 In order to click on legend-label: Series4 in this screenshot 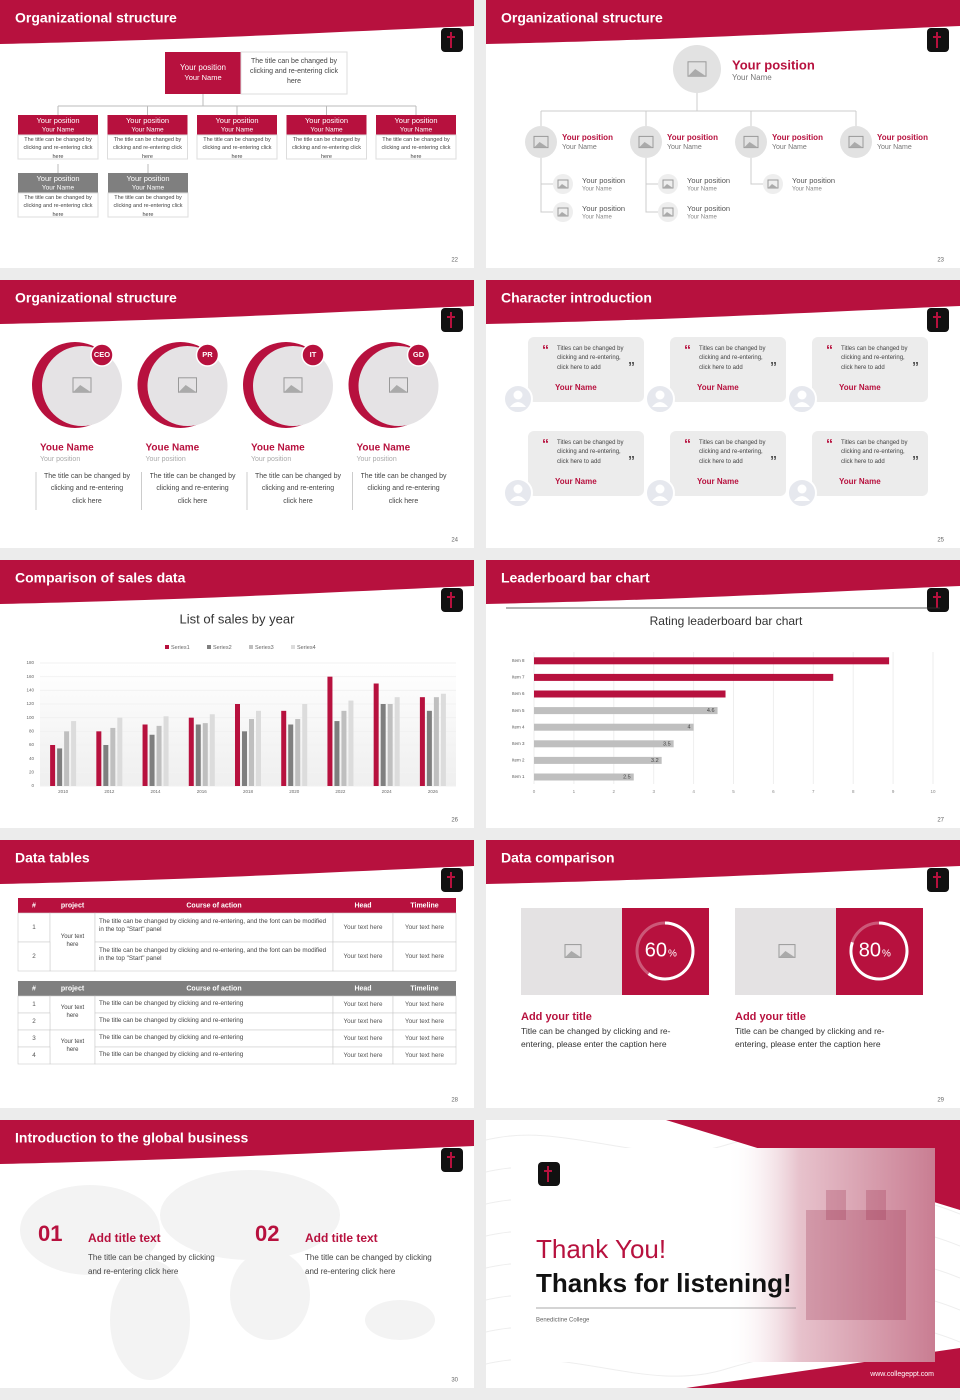, I will do `click(306, 648)`.